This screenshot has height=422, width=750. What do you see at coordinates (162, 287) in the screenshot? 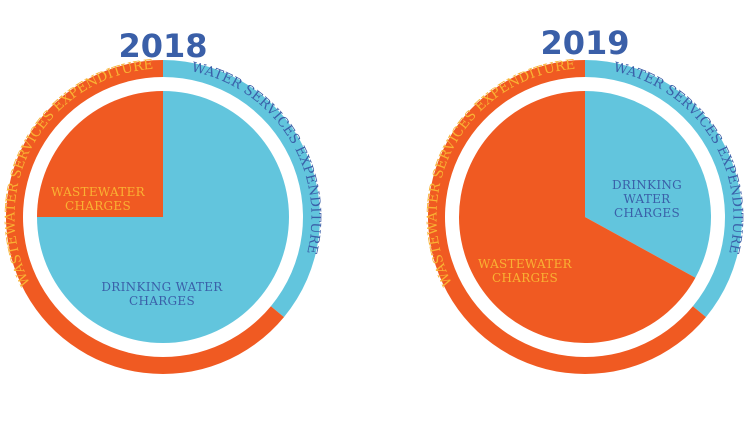
I see `slice-label-line: DRINKING WATER` at bounding box center [162, 287].